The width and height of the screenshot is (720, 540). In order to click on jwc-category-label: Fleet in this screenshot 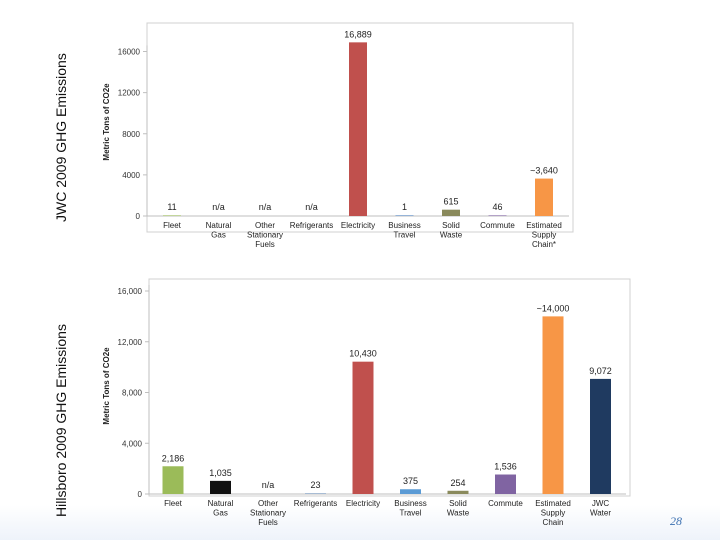, I will do `click(172, 225)`.